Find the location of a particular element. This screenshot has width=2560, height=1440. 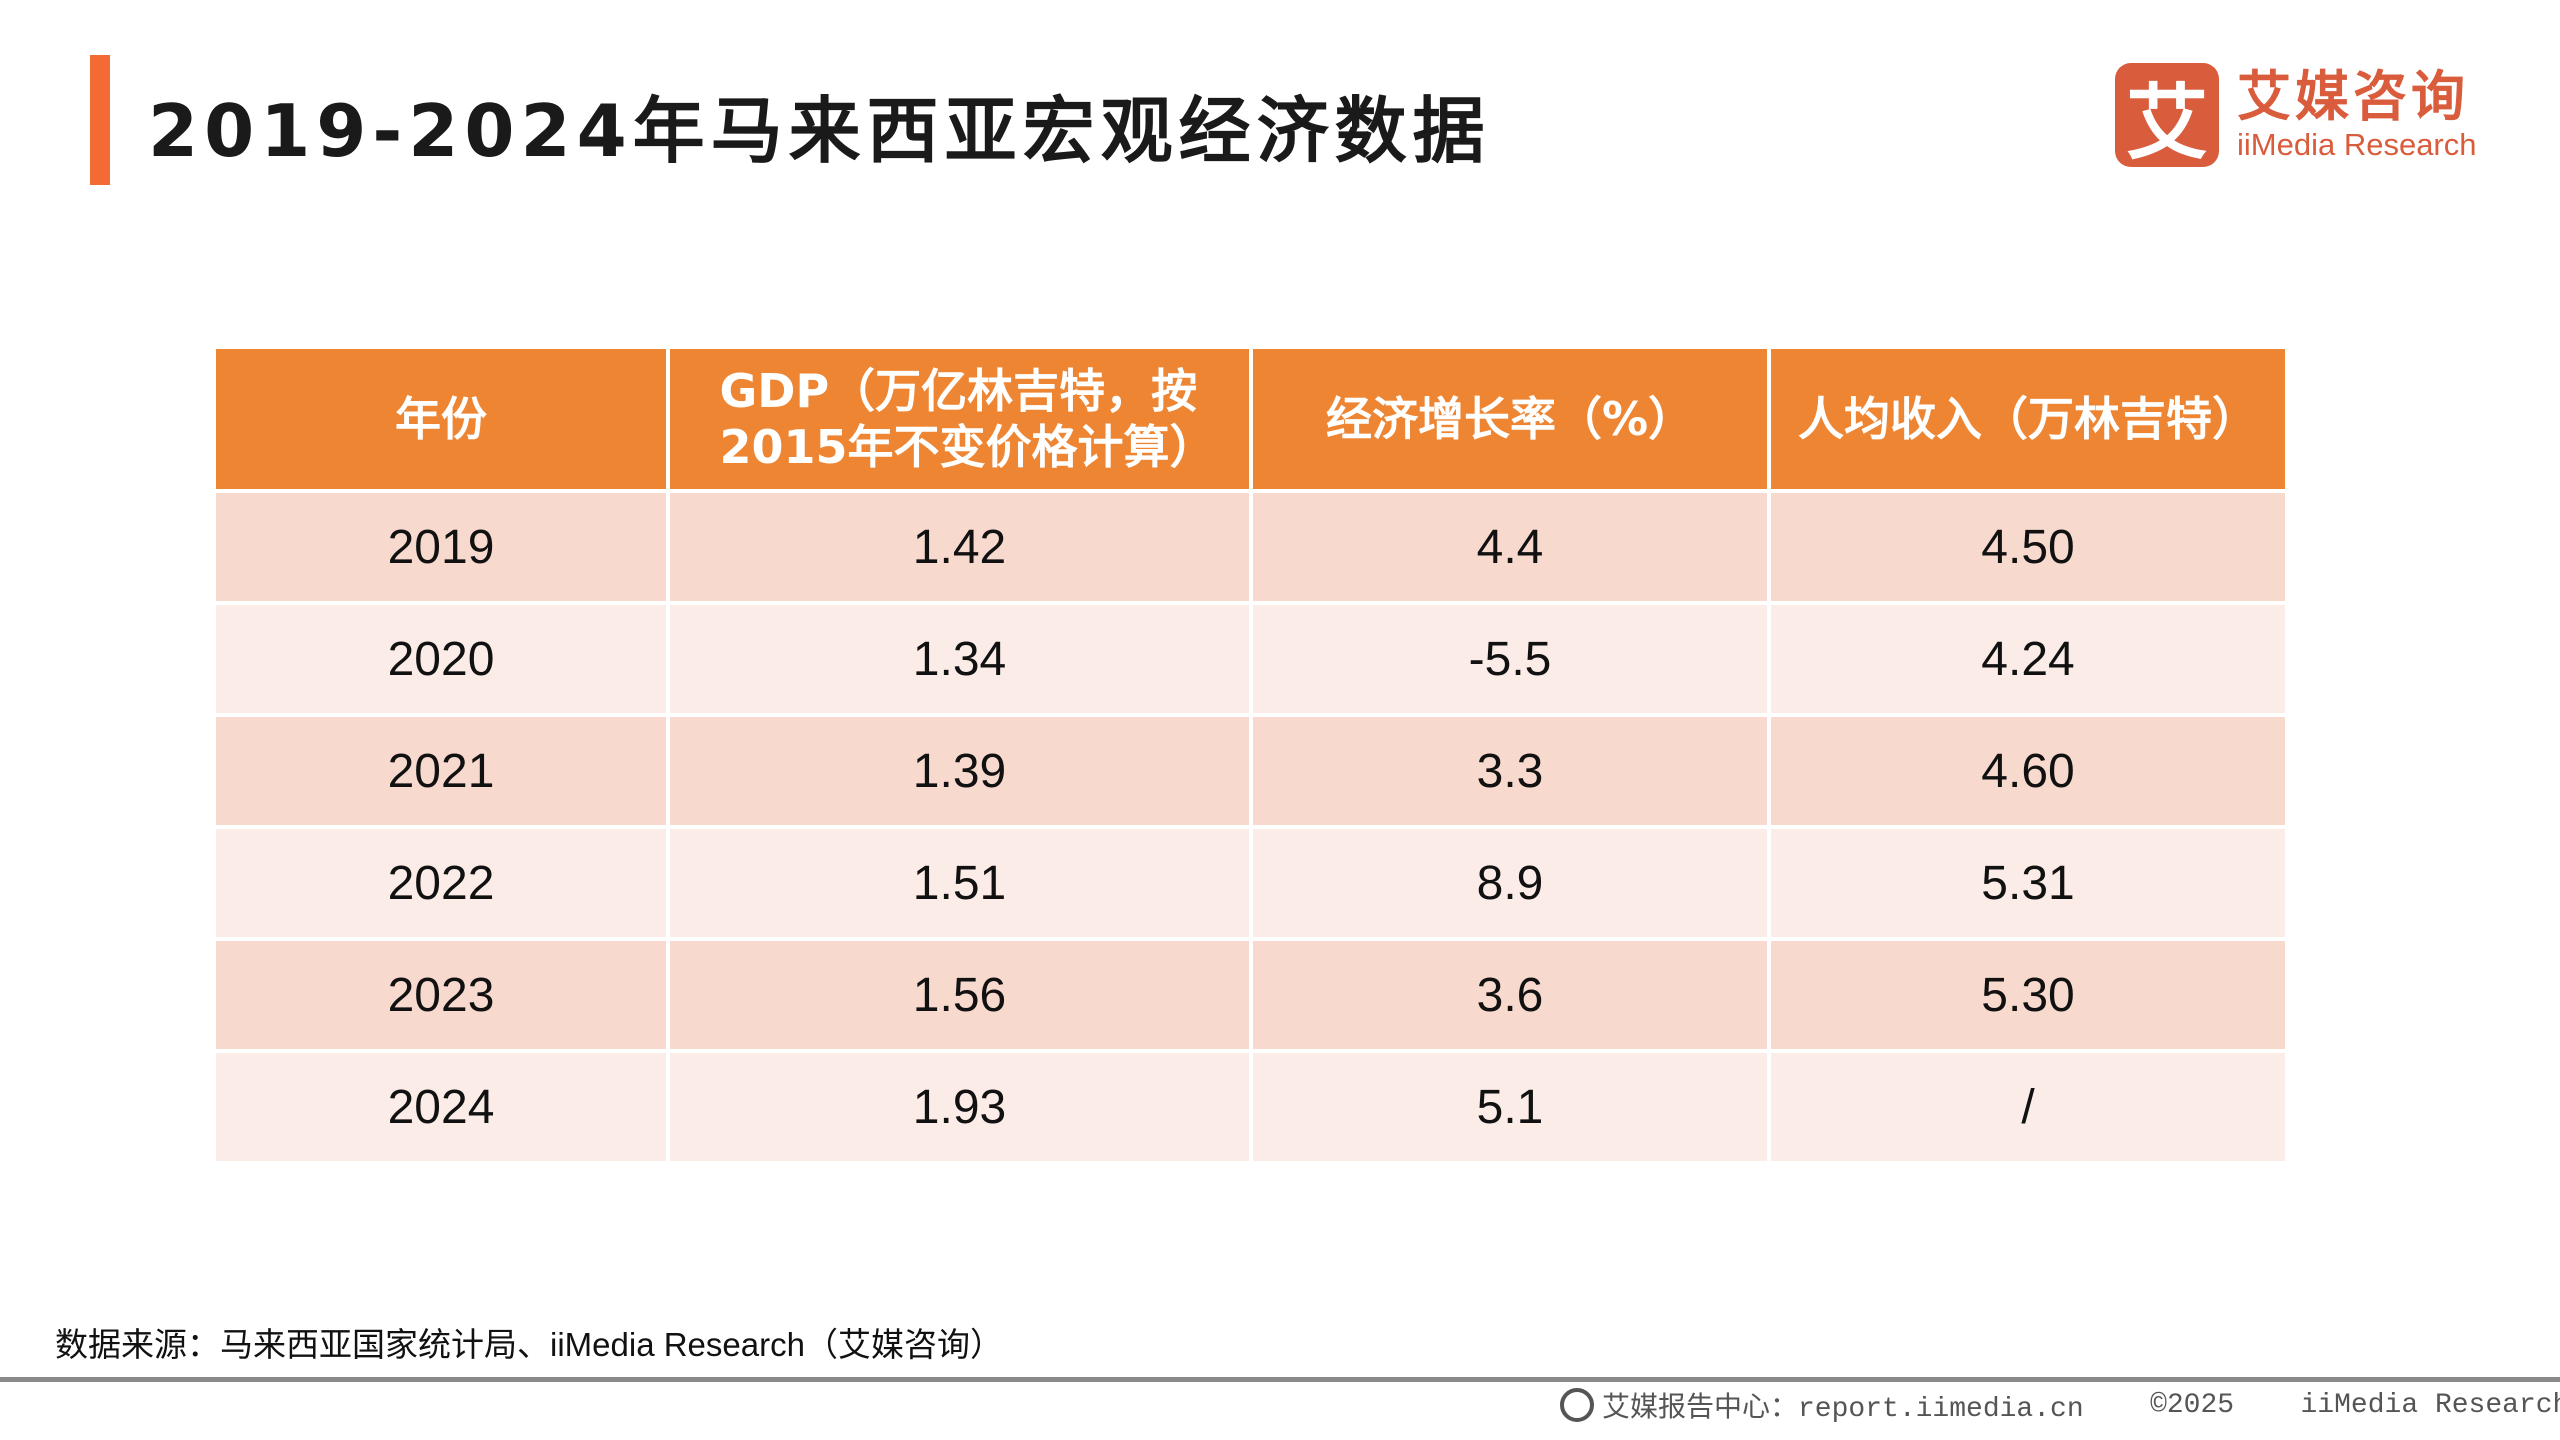

cell-growth: 8.9 is located at coordinates (1510, 883).